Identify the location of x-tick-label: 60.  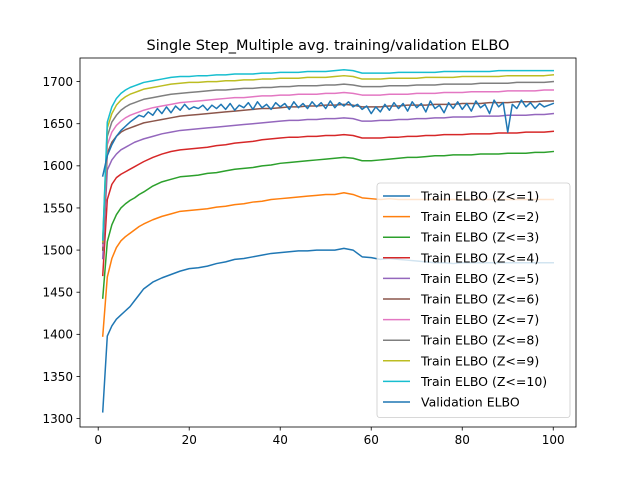
(371, 440).